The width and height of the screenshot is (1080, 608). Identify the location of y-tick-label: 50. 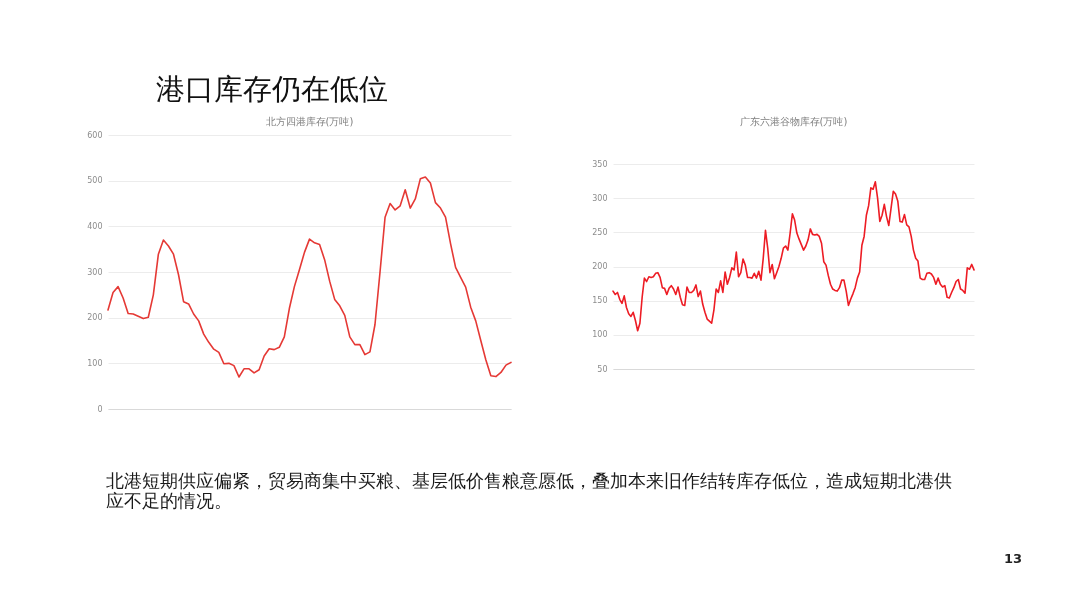
(602, 369).